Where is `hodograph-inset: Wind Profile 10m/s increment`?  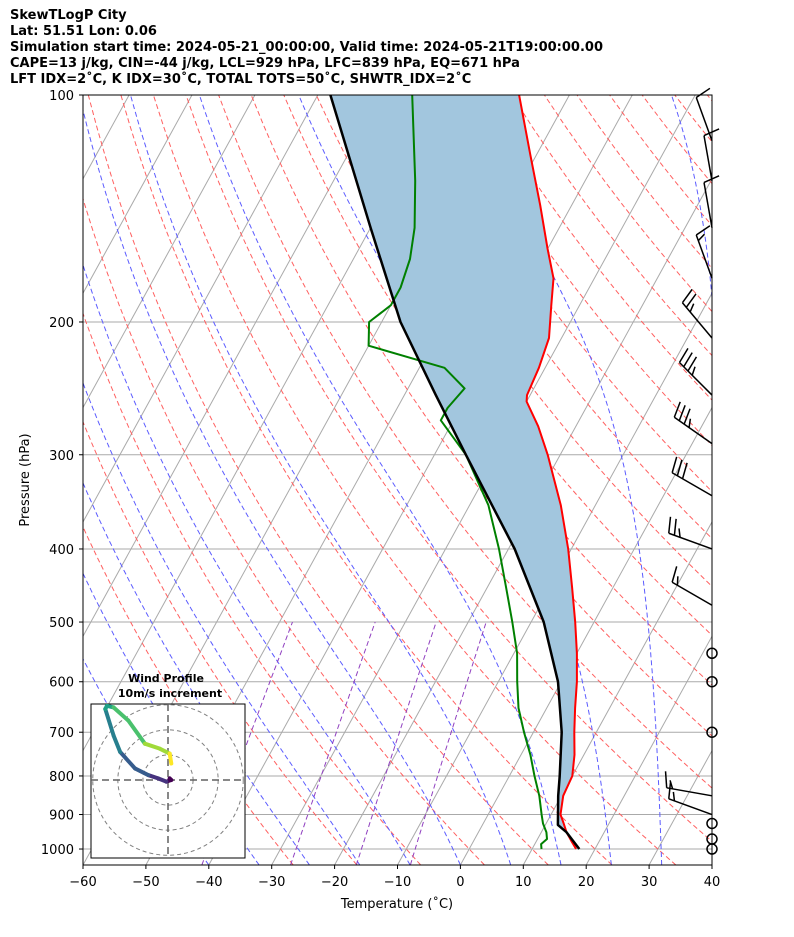
hodograph-inset: Wind Profile 10m/s increment is located at coordinates (168, 765).